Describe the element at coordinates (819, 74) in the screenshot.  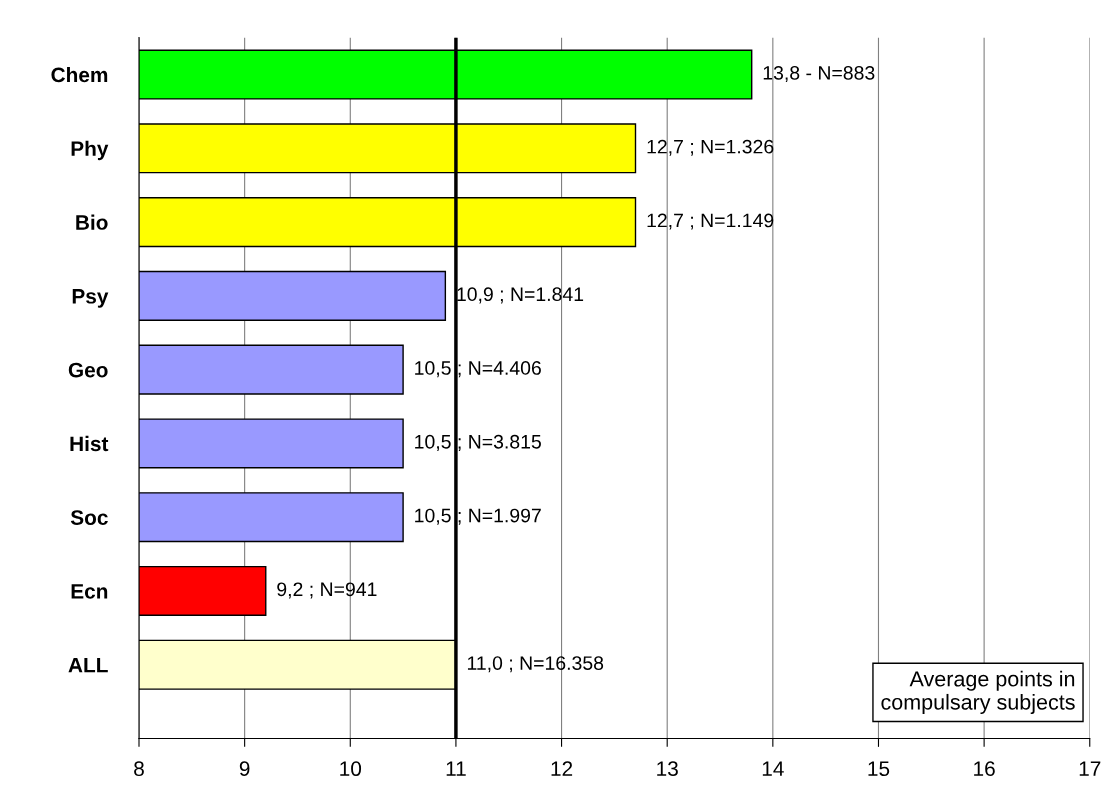
I see `data-label: 13,8 - N=883` at that location.